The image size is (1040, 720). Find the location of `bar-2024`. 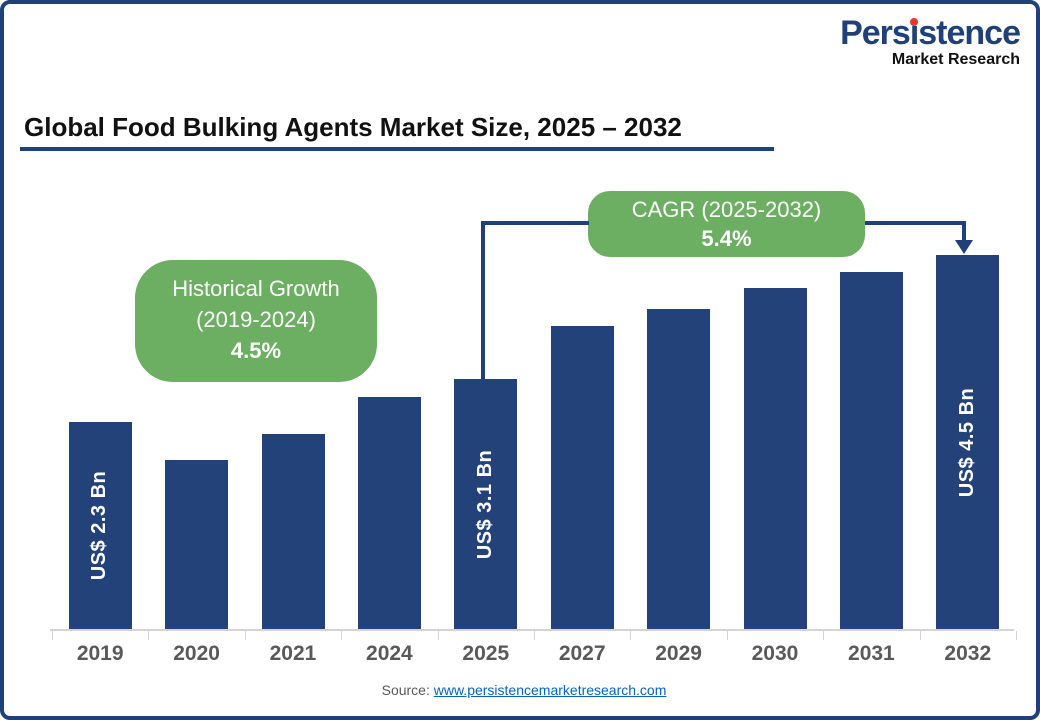

bar-2024 is located at coordinates (389, 513).